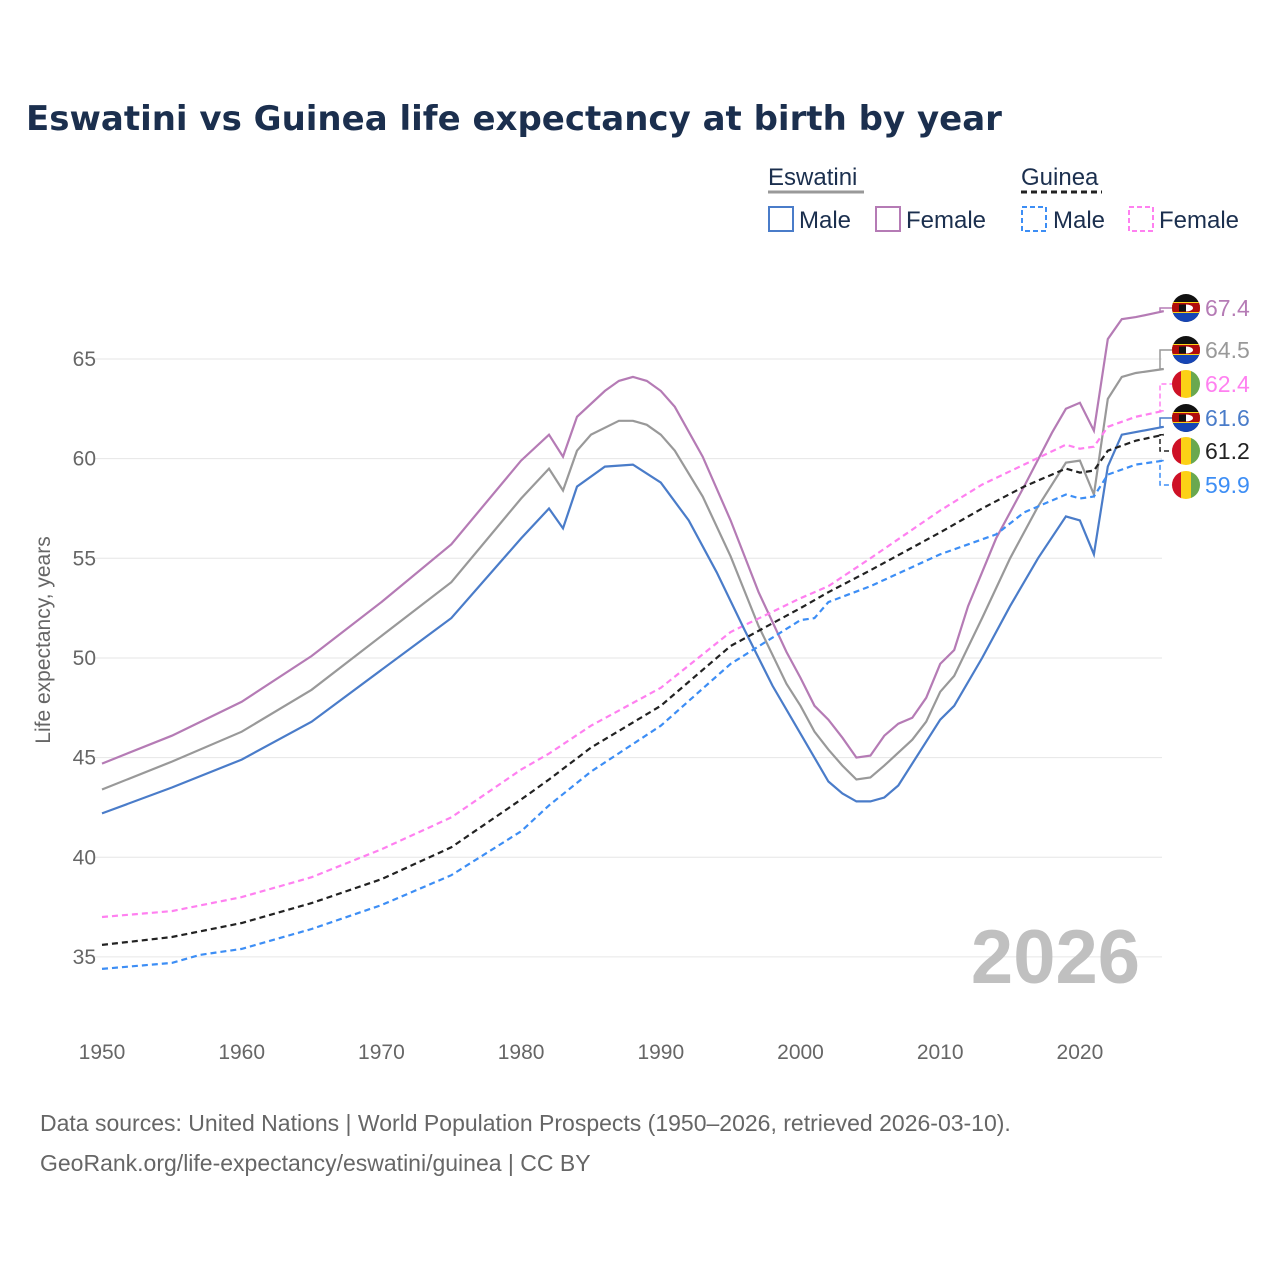  I want to click on y-tick-label: 40, so click(84, 857).